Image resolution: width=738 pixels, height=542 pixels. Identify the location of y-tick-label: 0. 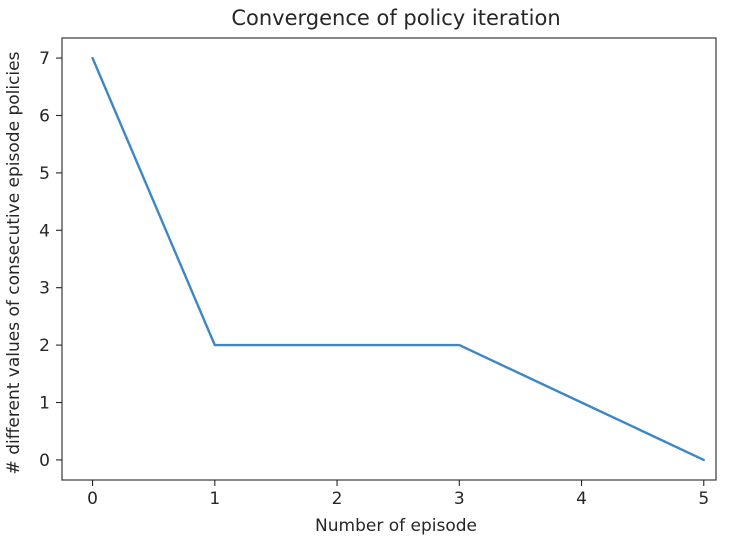
(44, 461).